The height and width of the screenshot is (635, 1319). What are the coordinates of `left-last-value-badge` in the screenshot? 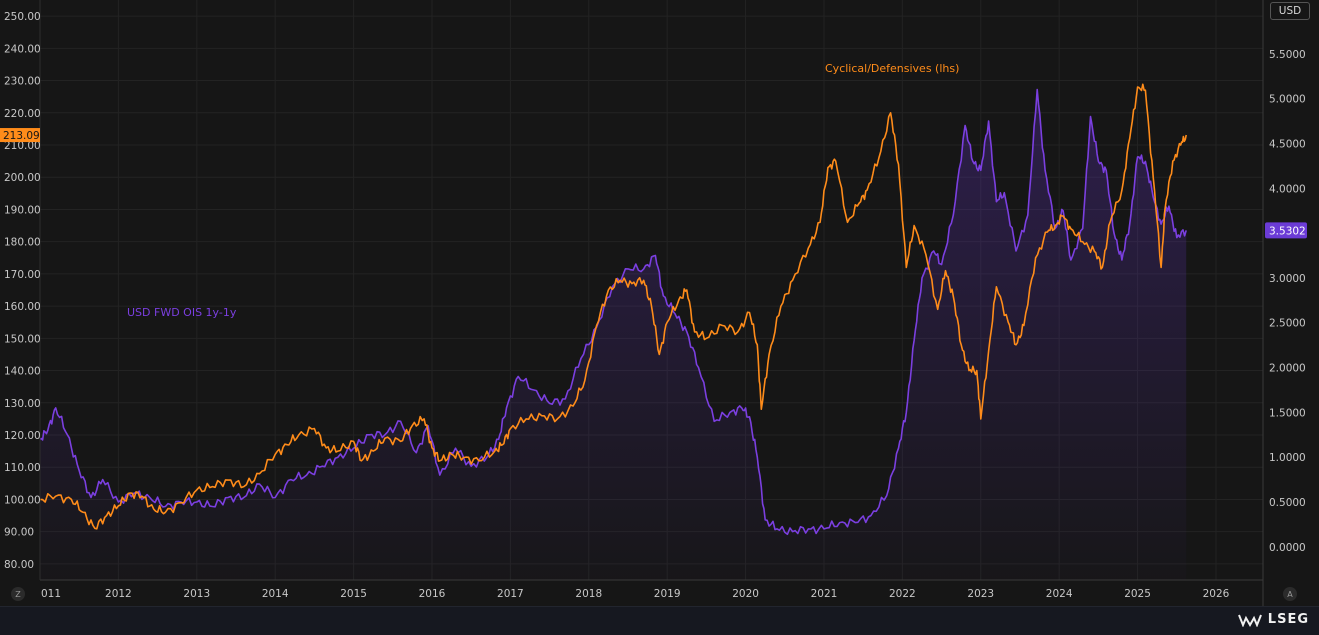 It's located at (20, 135).